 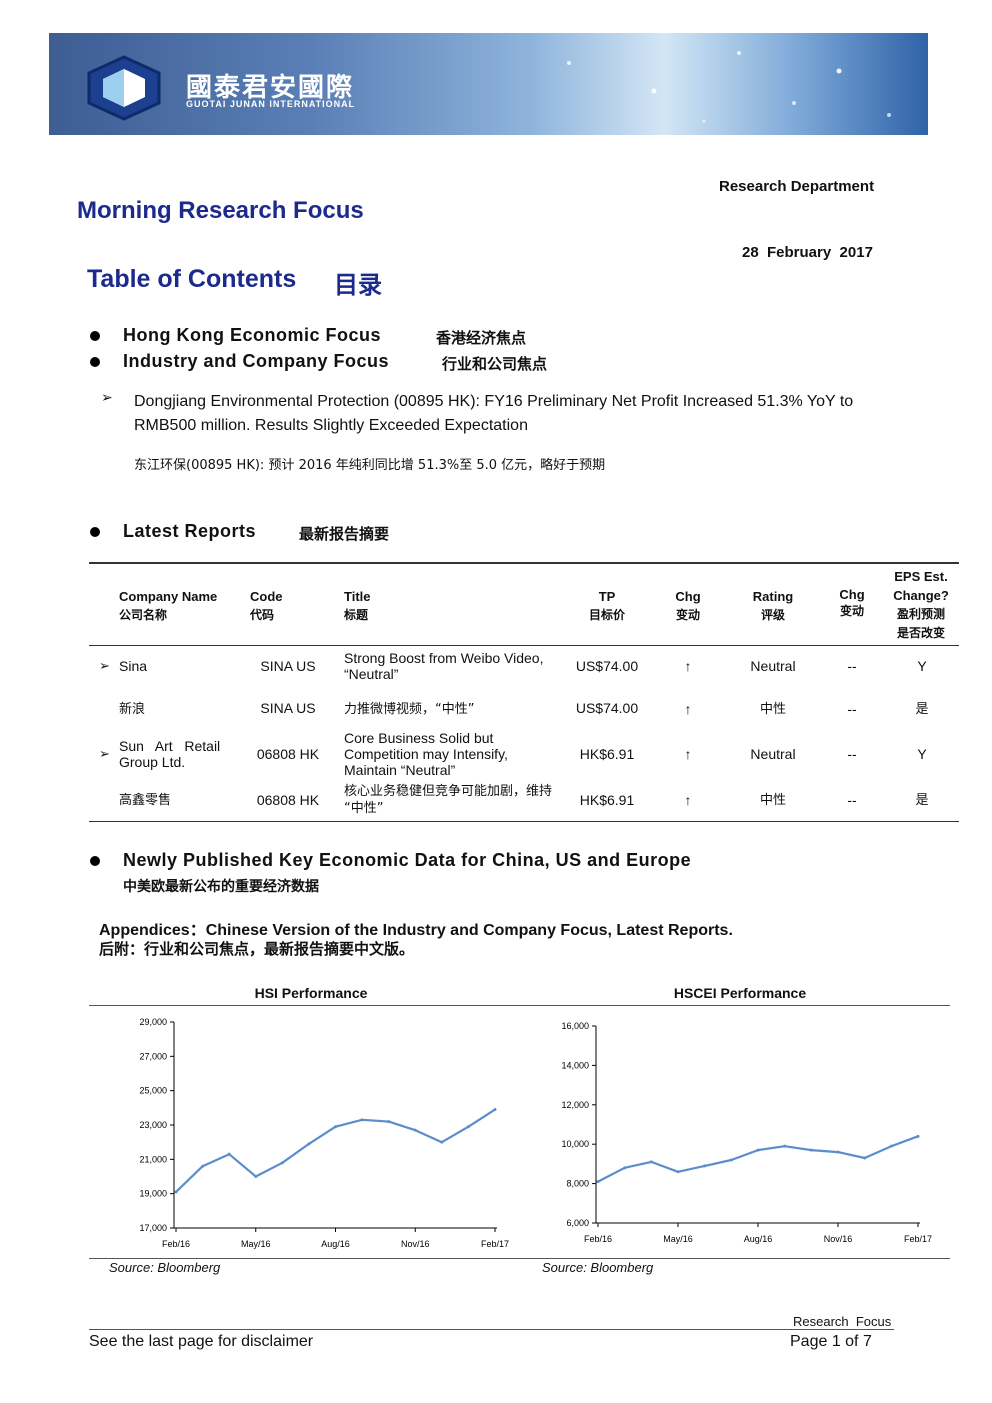 I want to click on y-tick-label: 21,000, so click(x=153, y=1159).